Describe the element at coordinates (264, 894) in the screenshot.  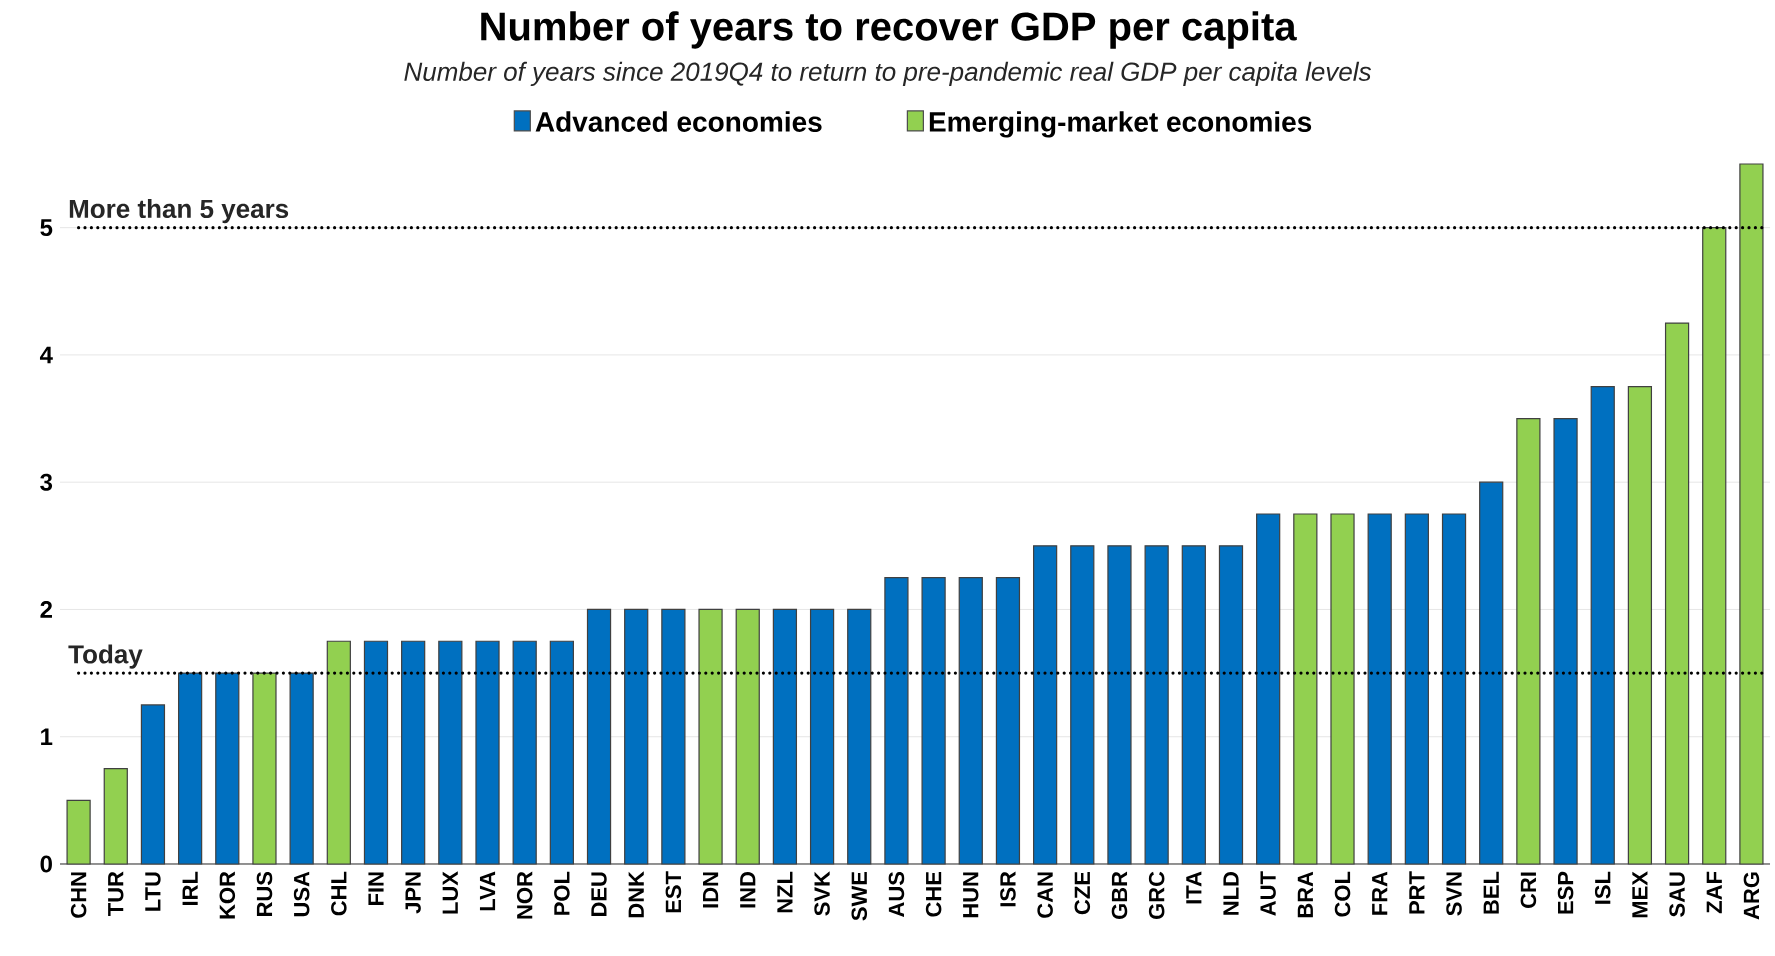
I see `x-tick-label: RUS` at that location.